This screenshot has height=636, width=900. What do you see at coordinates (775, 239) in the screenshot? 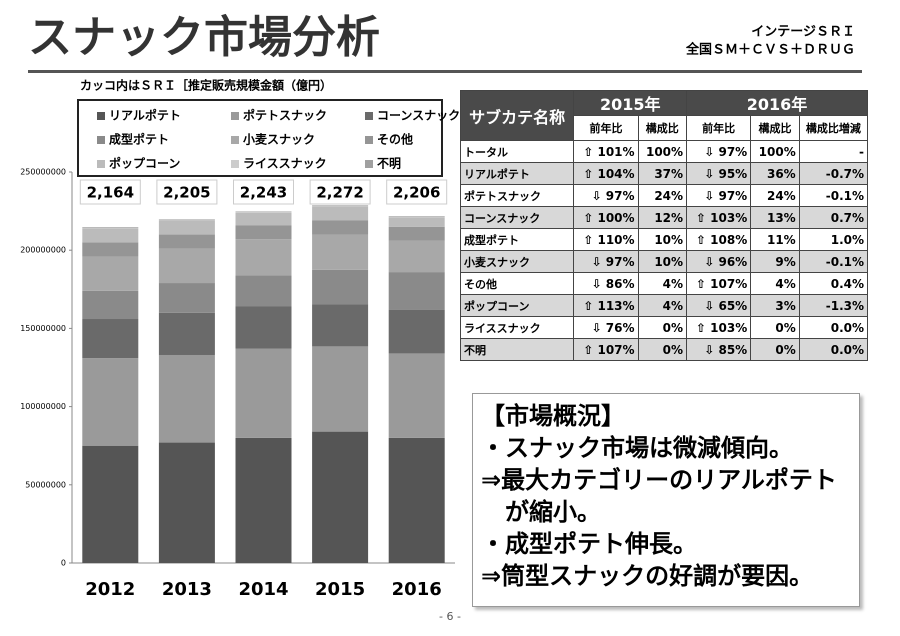
I see `table-cell: 11%` at bounding box center [775, 239].